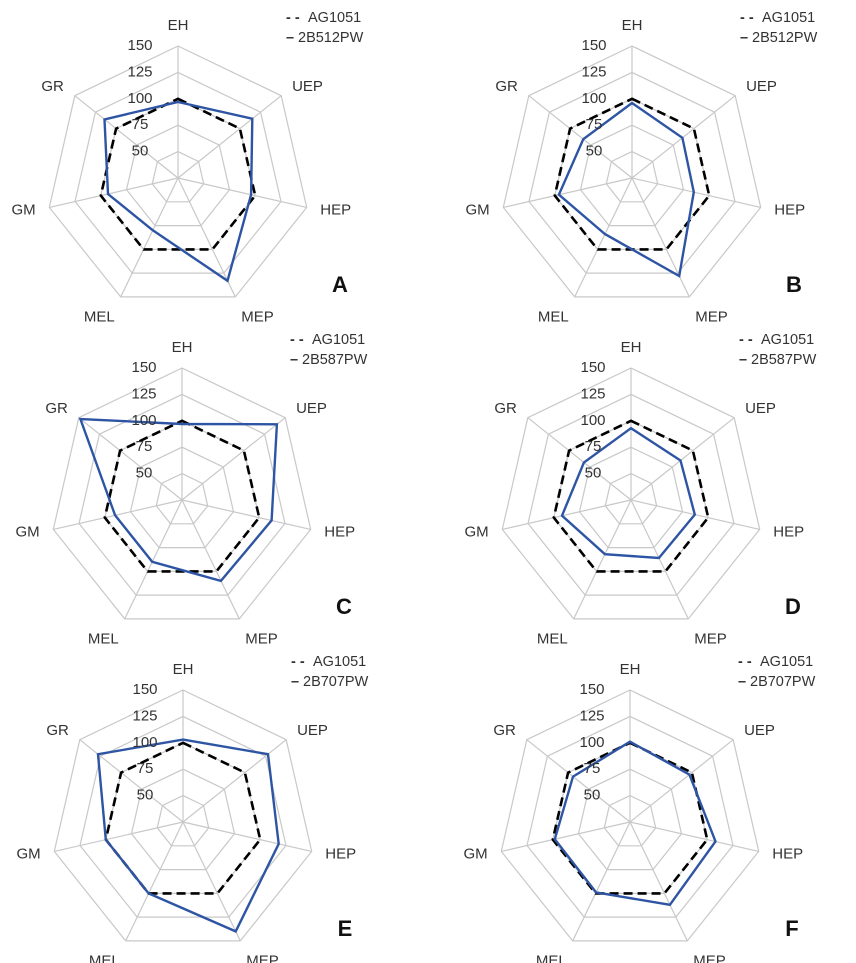  Describe the element at coordinates (331, 38) in the screenshot. I see `legend-label: 2B512PW` at that location.